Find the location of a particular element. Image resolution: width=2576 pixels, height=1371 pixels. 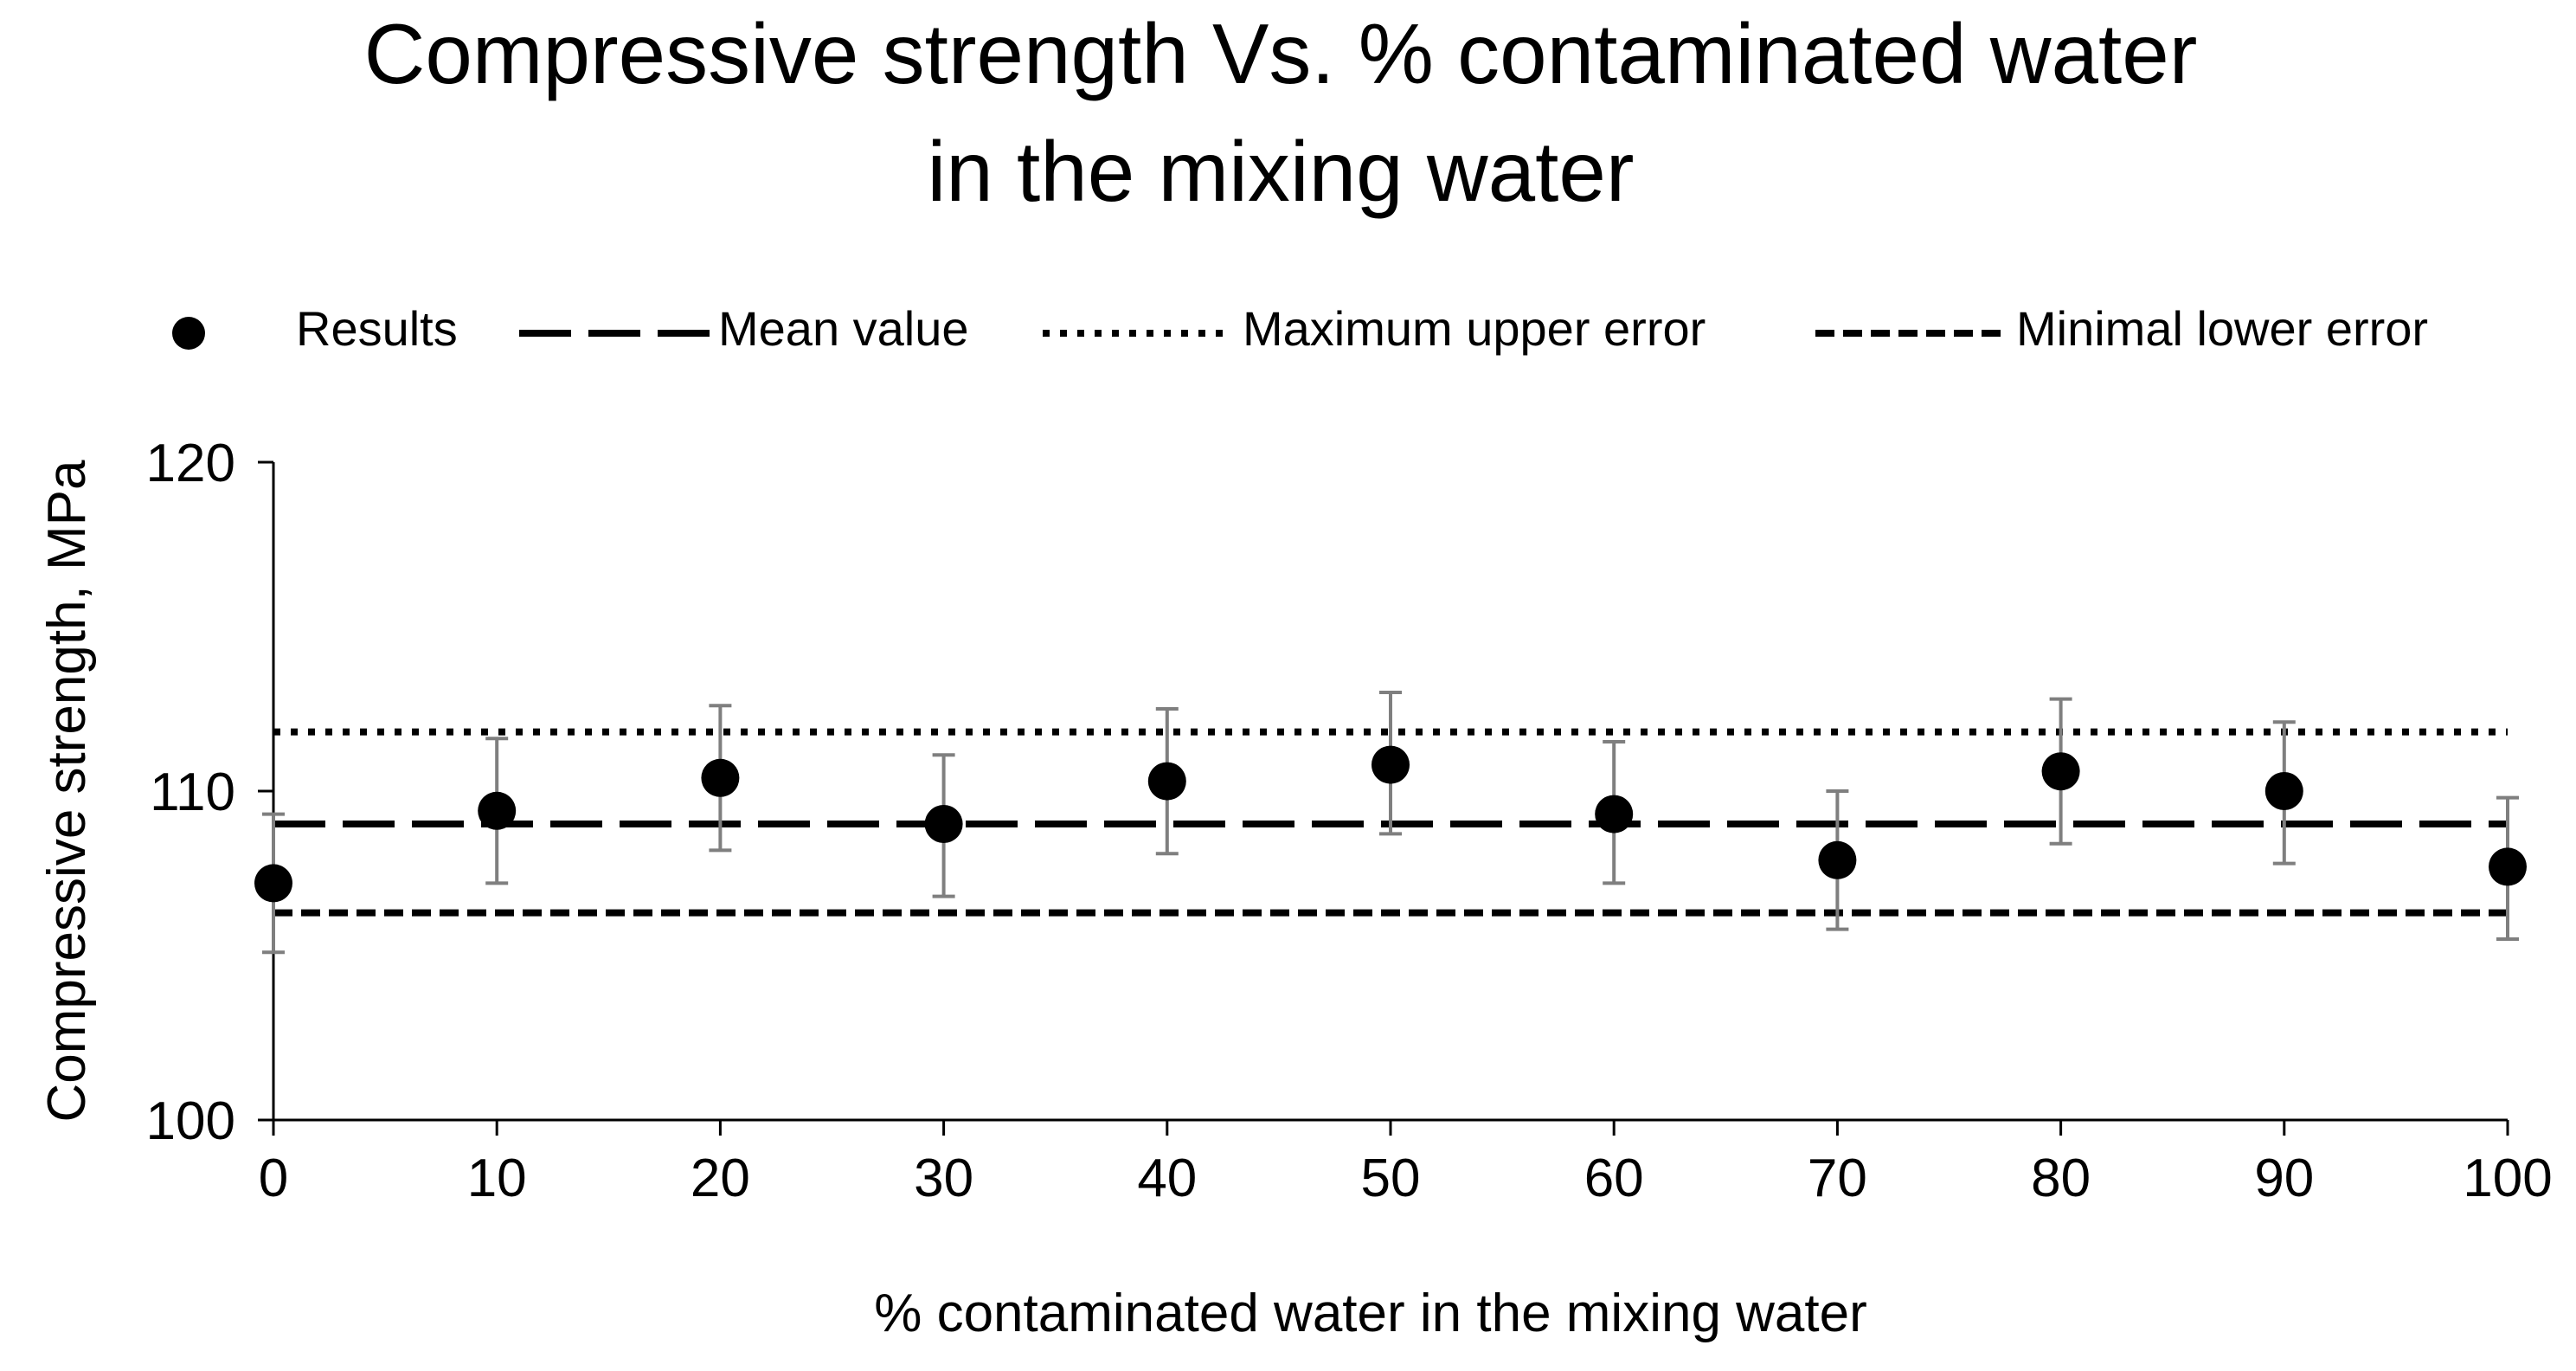

y-tick-label: 120 is located at coordinates (191, 463).